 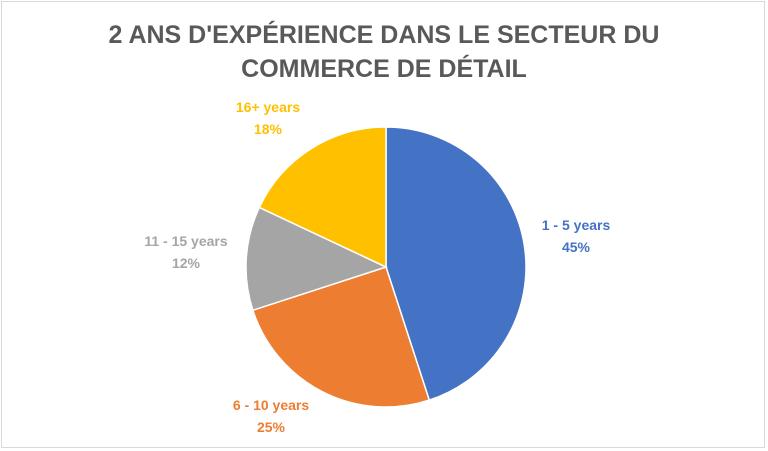 What do you see at coordinates (186, 241) in the screenshot?
I see `slice-label-3: 11 - 15 years` at bounding box center [186, 241].